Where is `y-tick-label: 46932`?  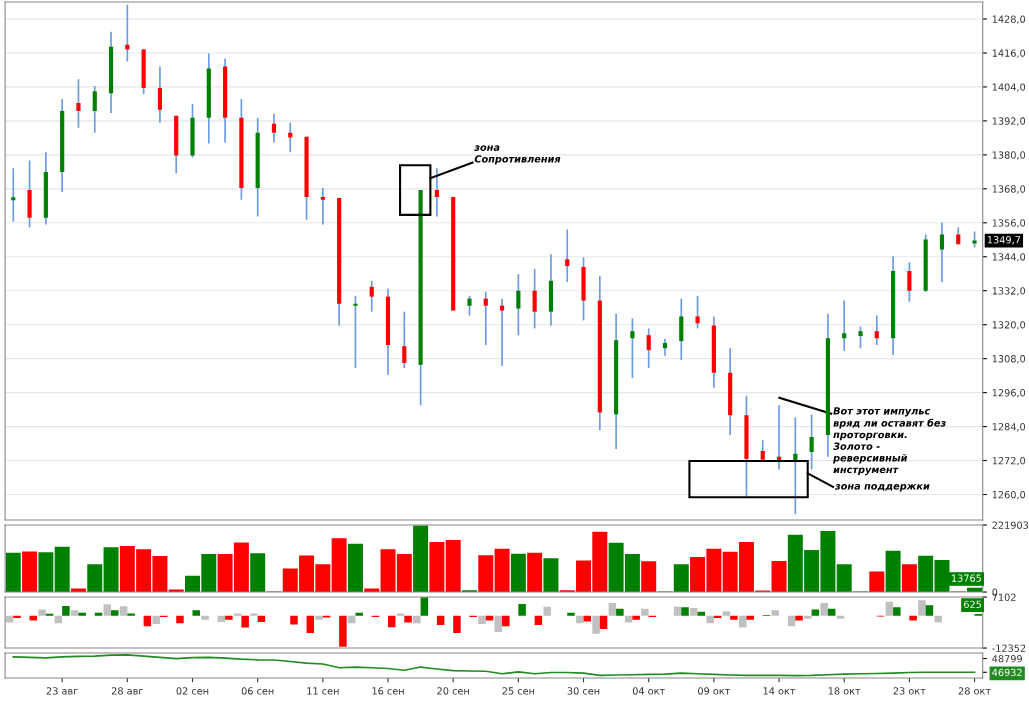
y-tick-label: 46932 is located at coordinates (1007, 672).